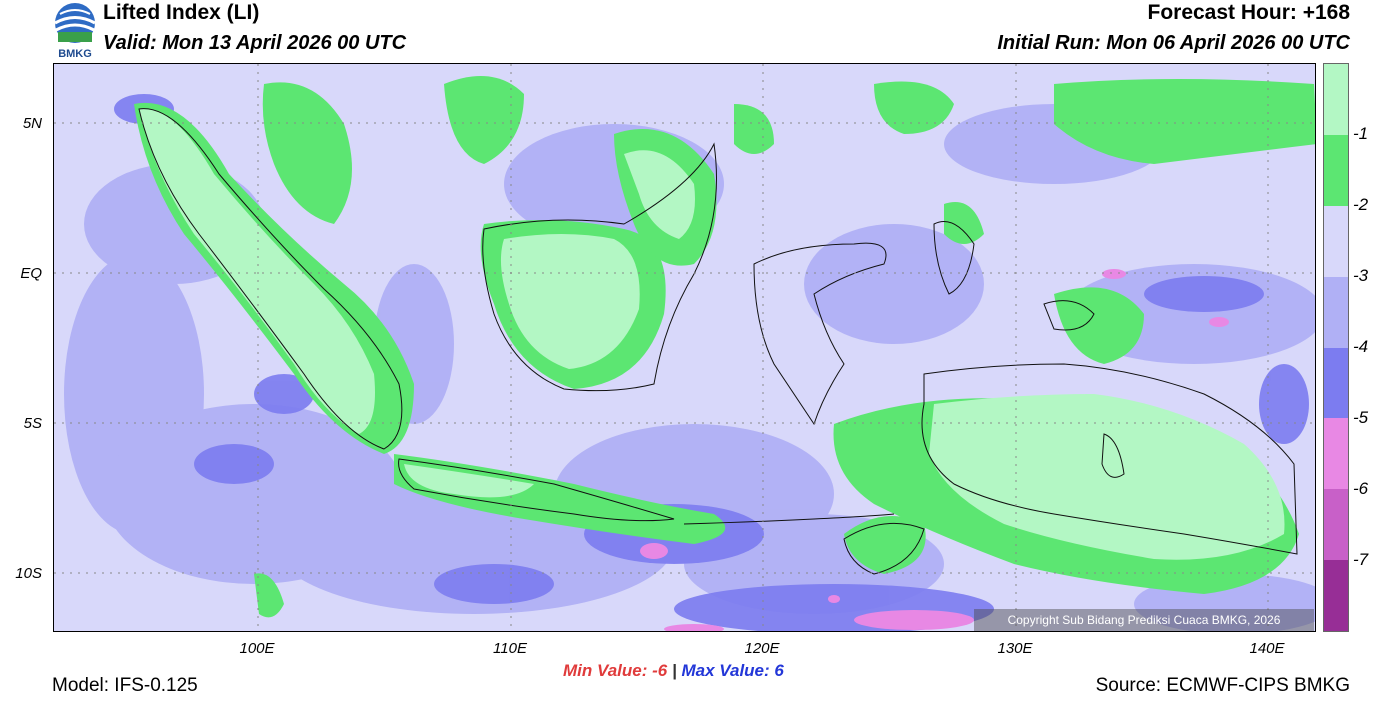 The height and width of the screenshot is (709, 1400). What do you see at coordinates (605, 670) in the screenshot?
I see `min-label: Min Value:` at bounding box center [605, 670].